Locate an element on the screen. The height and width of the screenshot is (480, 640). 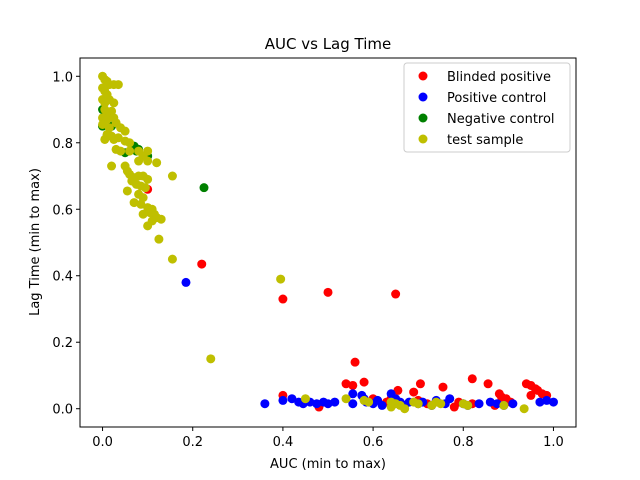
y-tick-label: 0.4 is located at coordinates (62, 277).